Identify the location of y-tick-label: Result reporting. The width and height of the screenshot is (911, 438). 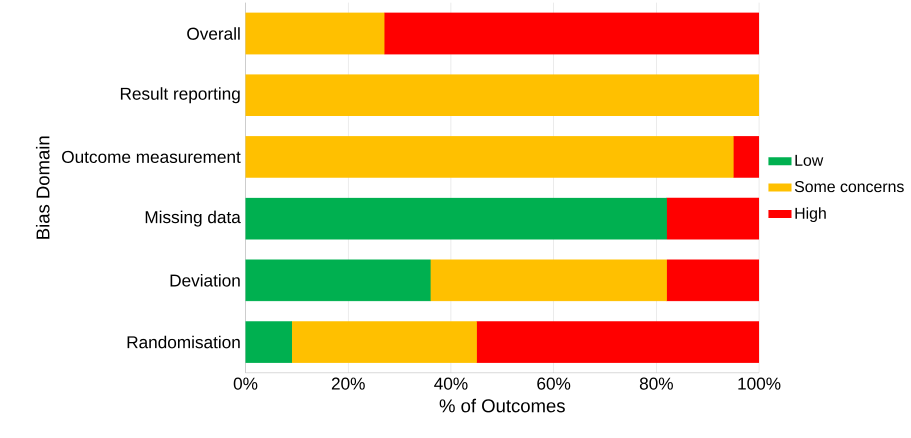
(180, 95).